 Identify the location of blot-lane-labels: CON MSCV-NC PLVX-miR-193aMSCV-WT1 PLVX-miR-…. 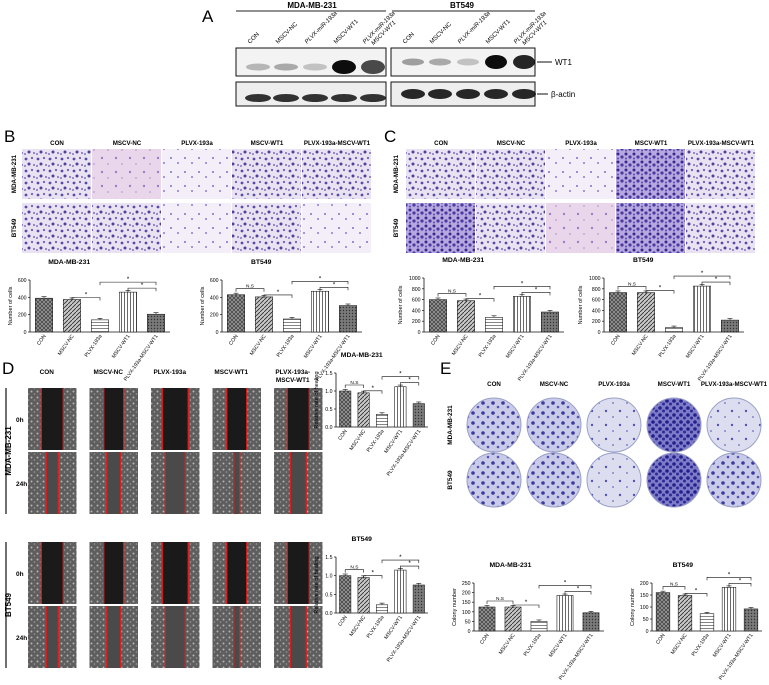
(400, 30).